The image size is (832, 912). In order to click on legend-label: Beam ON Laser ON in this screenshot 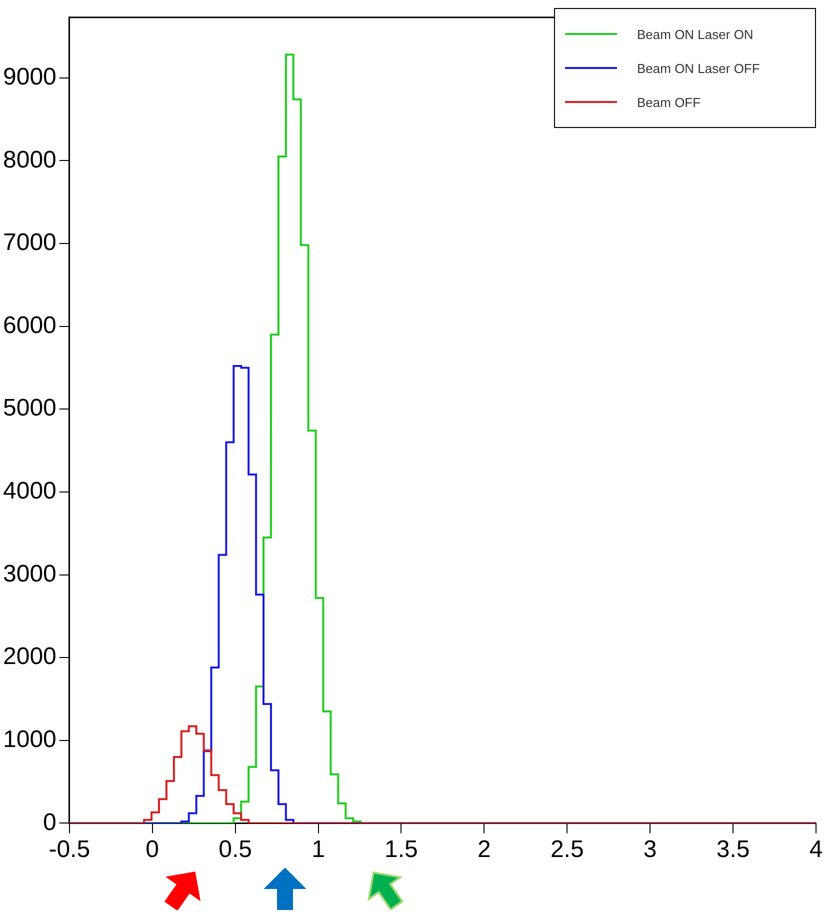, I will do `click(695, 34)`.